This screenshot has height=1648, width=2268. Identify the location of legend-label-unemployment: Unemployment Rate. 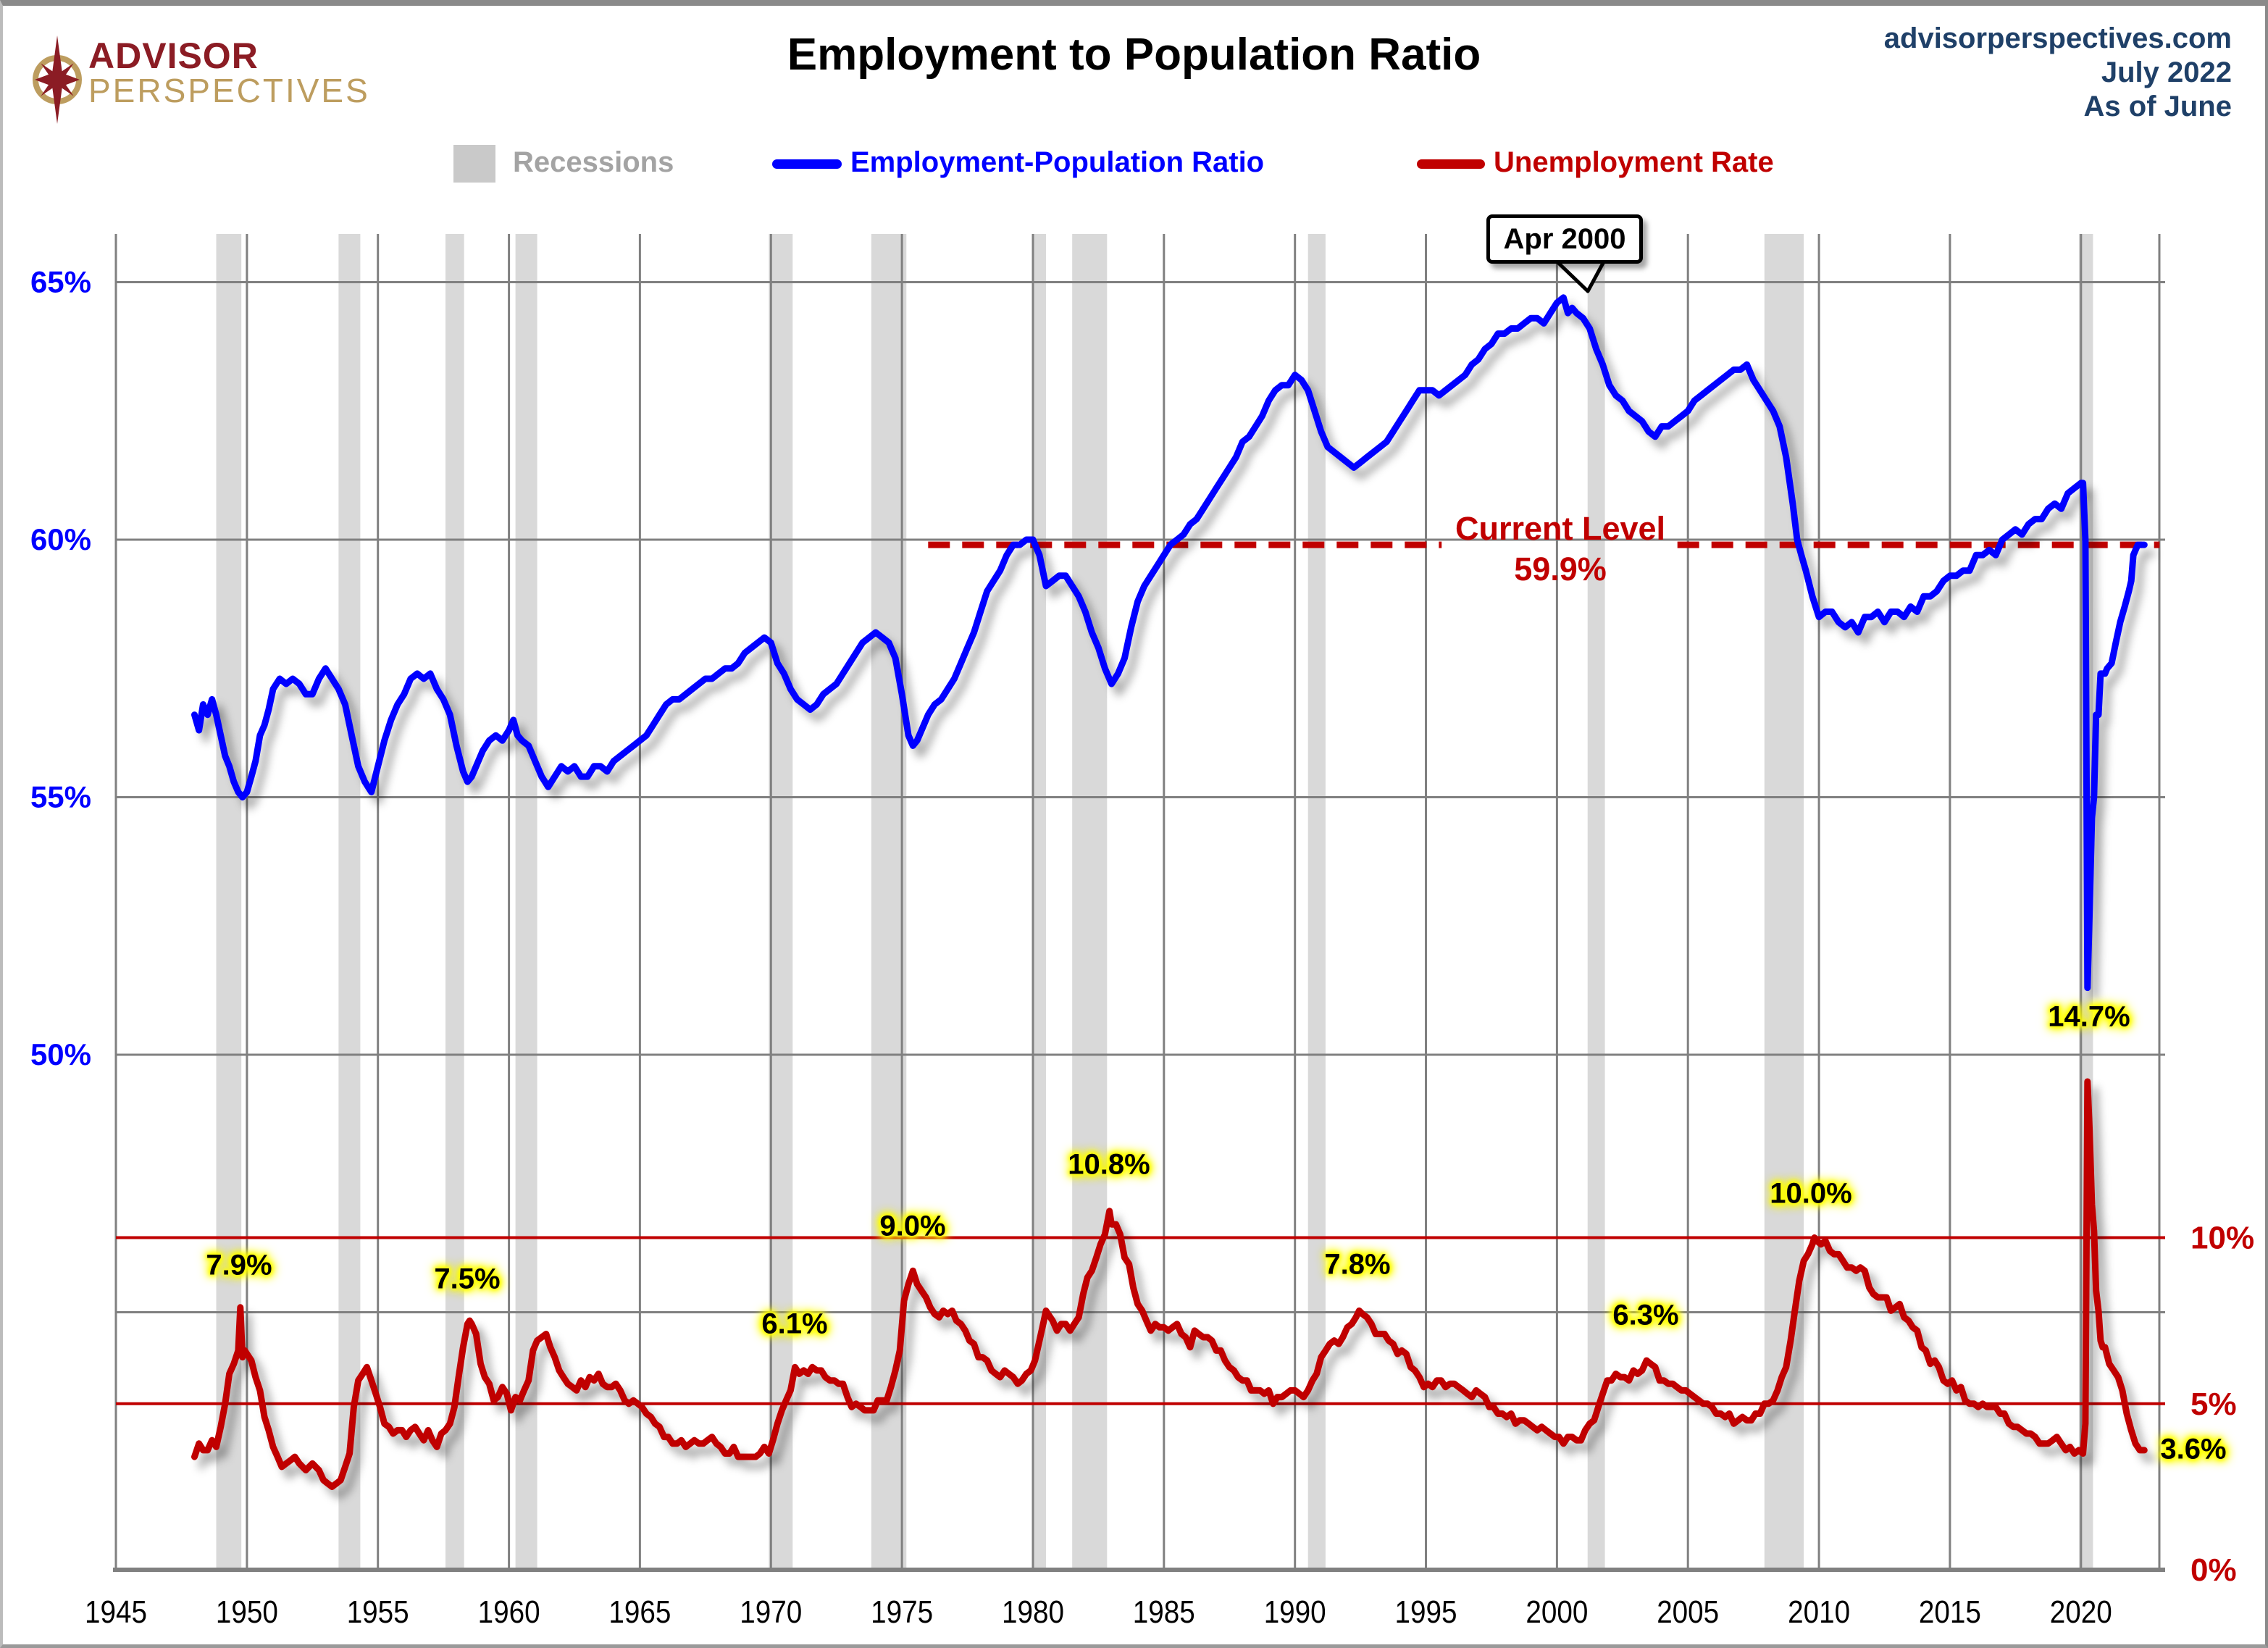
(1634, 162).